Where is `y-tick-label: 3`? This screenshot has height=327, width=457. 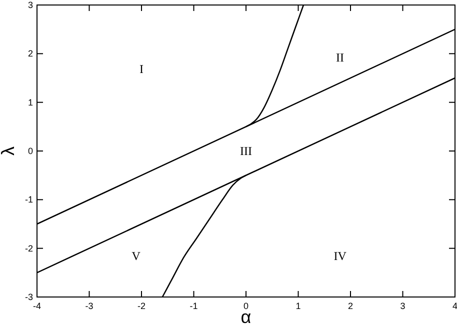 y-tick-label: 3 is located at coordinates (30, 5).